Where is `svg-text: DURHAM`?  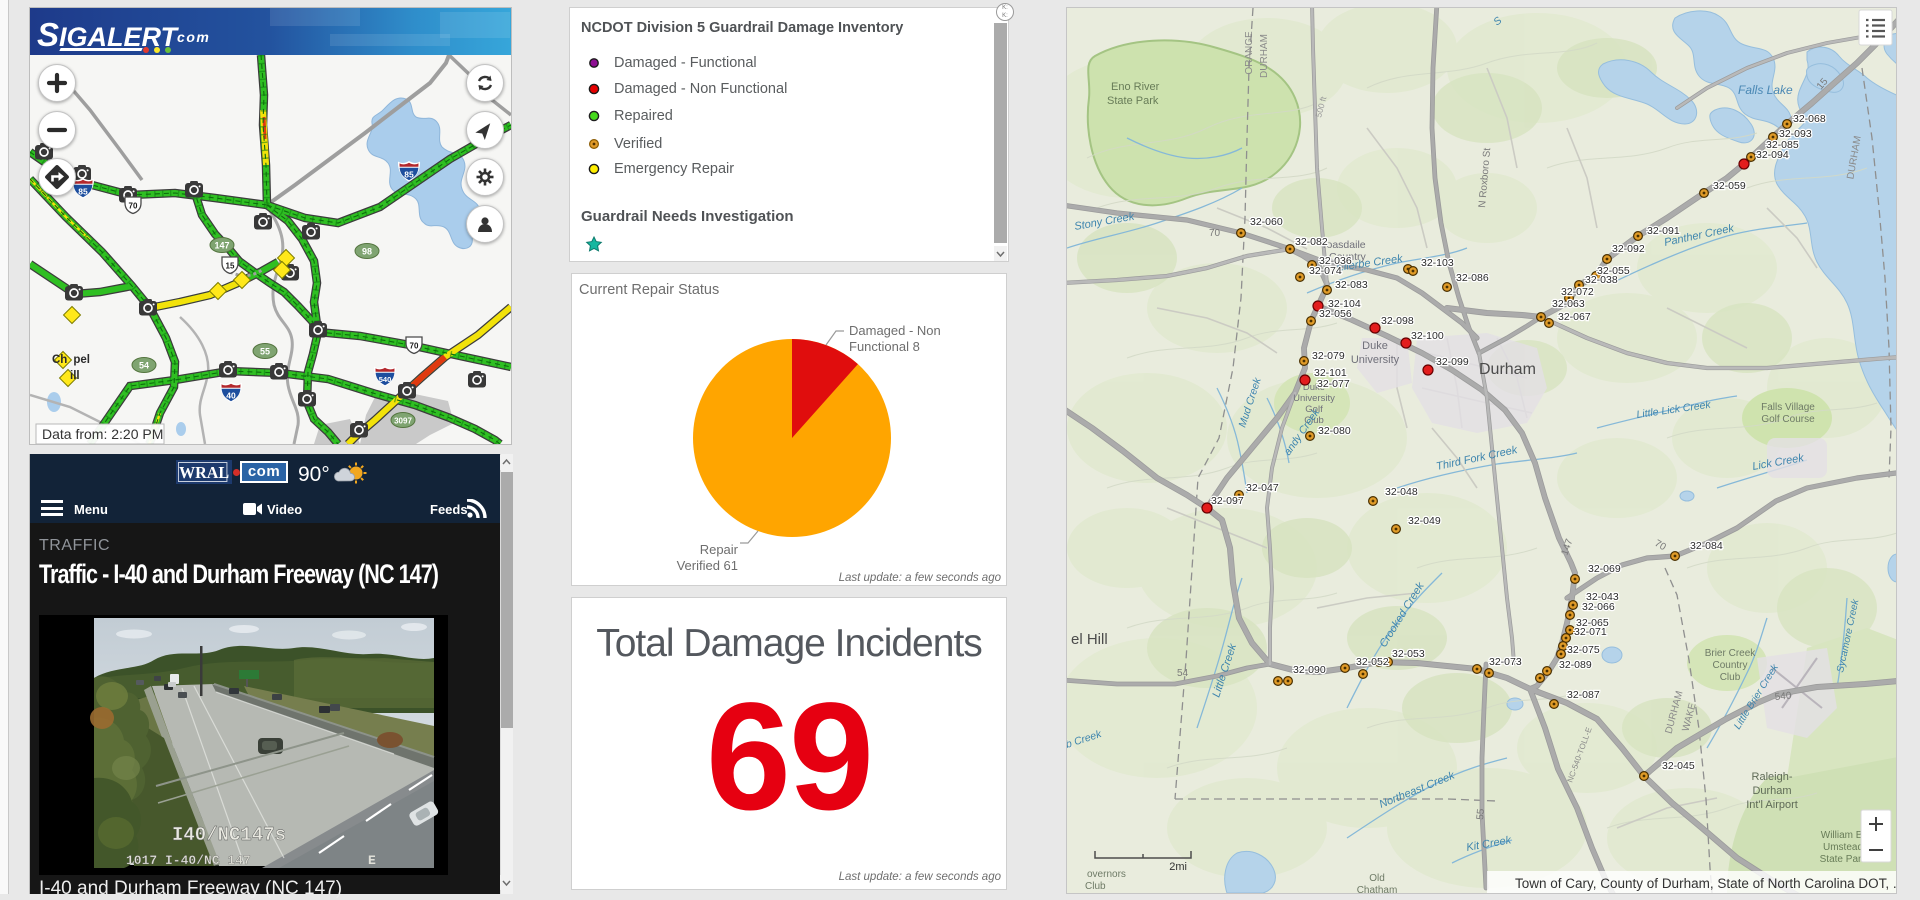
svg-text: DURHAM is located at coordinates (1264, 56).